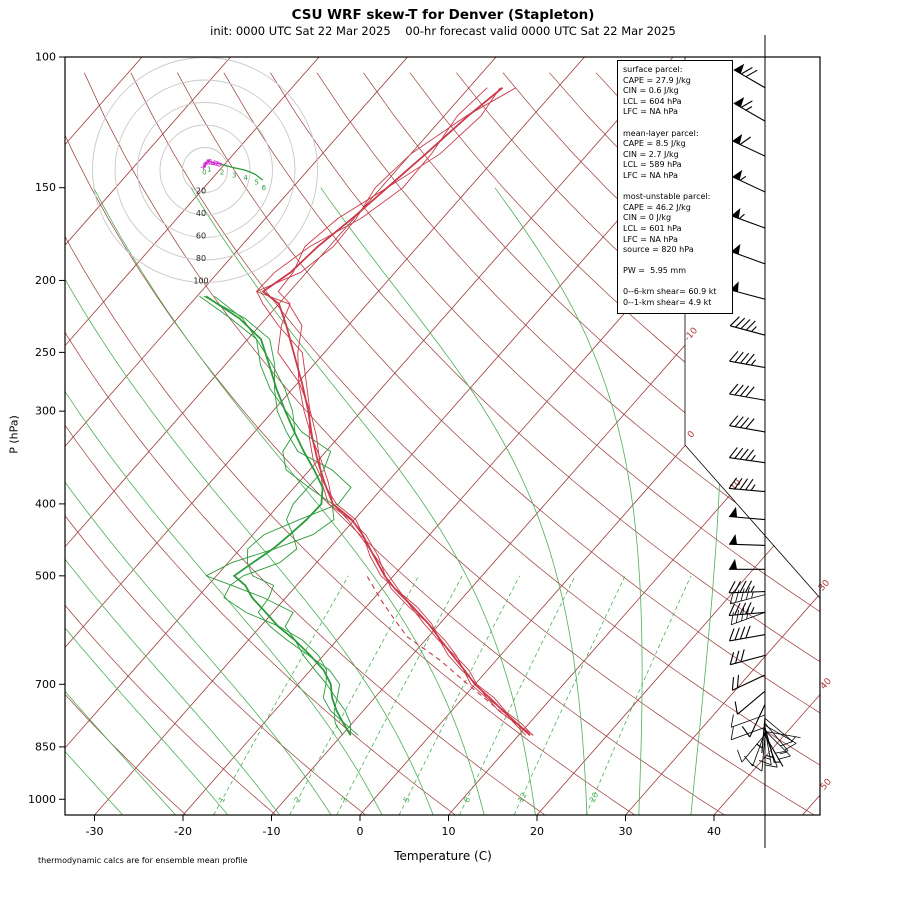 The image size is (900, 900). Describe the element at coordinates (45, 411) in the screenshot. I see `svg-text: 300` at that location.